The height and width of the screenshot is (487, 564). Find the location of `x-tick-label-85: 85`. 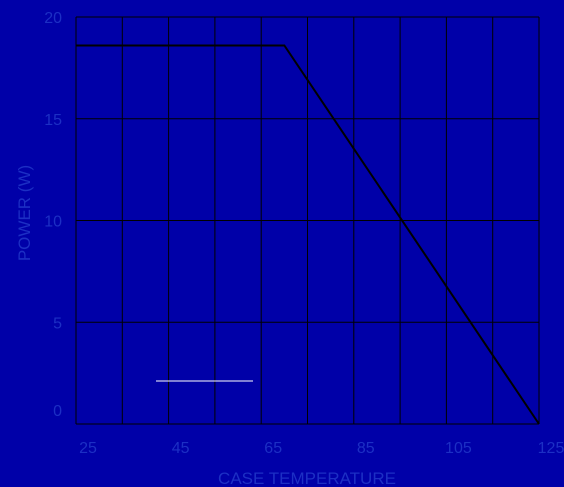

x-tick-label-85: 85 is located at coordinates (366, 448).